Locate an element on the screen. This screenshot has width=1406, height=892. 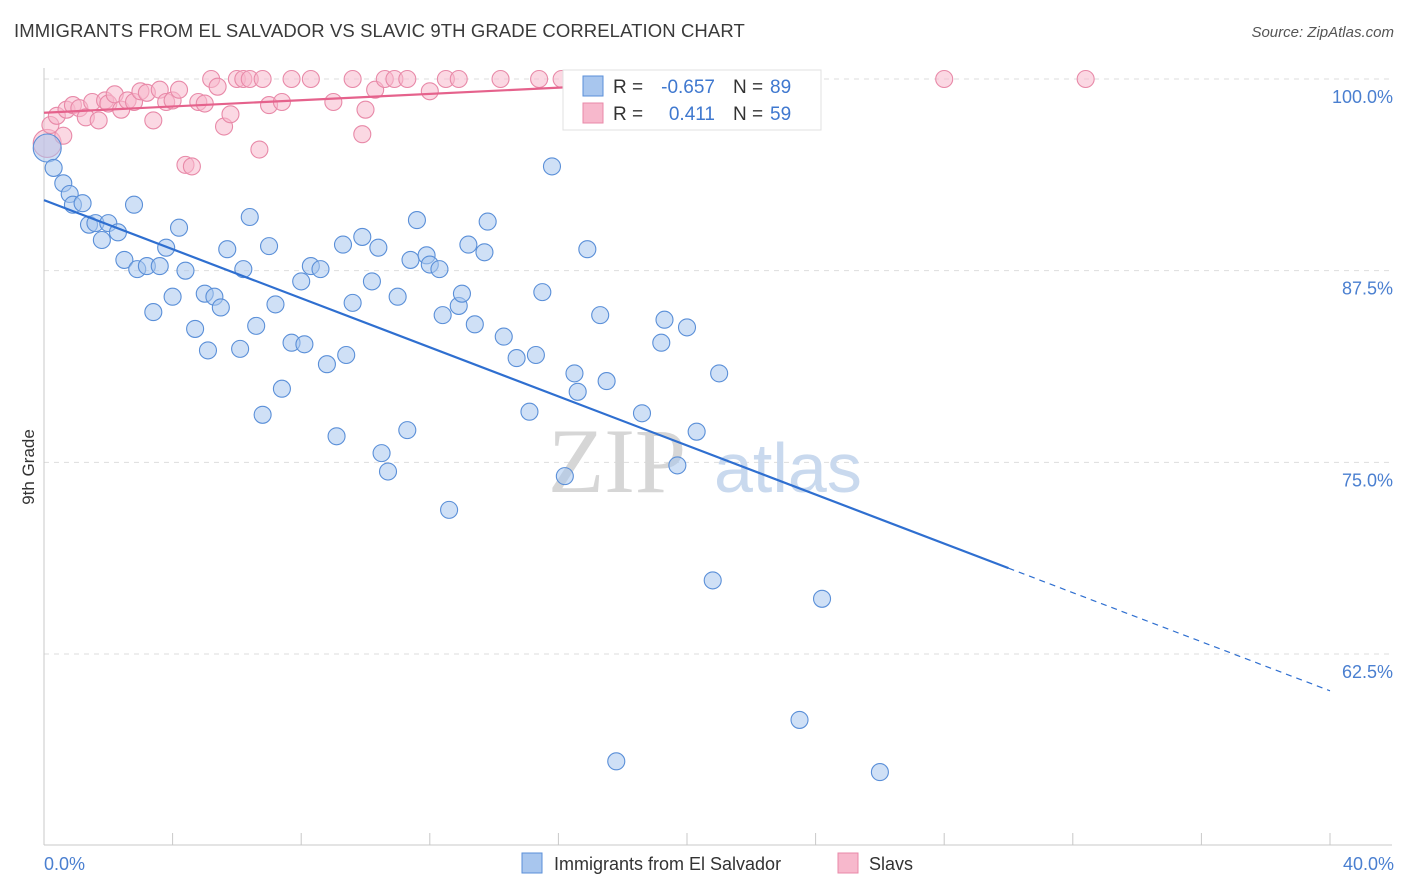
legend-swatch-blue is located at coordinates (532, 863).